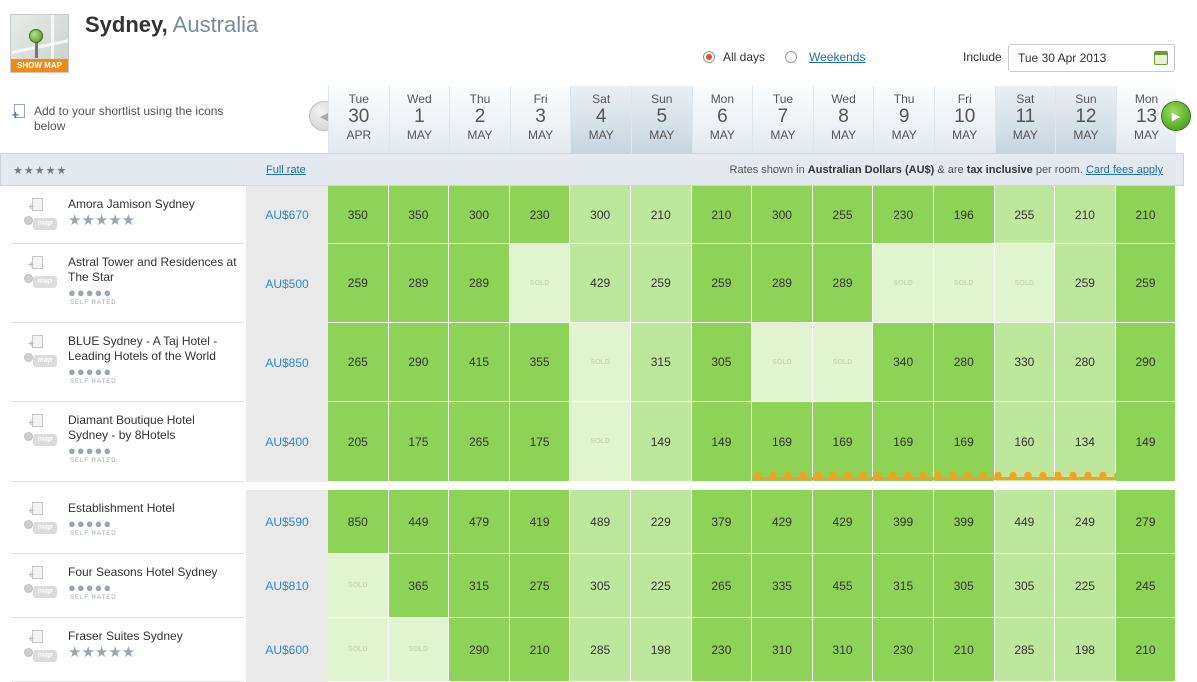  Describe the element at coordinates (1124, 170) in the screenshot. I see `card-fees-link: Card fees apply` at that location.